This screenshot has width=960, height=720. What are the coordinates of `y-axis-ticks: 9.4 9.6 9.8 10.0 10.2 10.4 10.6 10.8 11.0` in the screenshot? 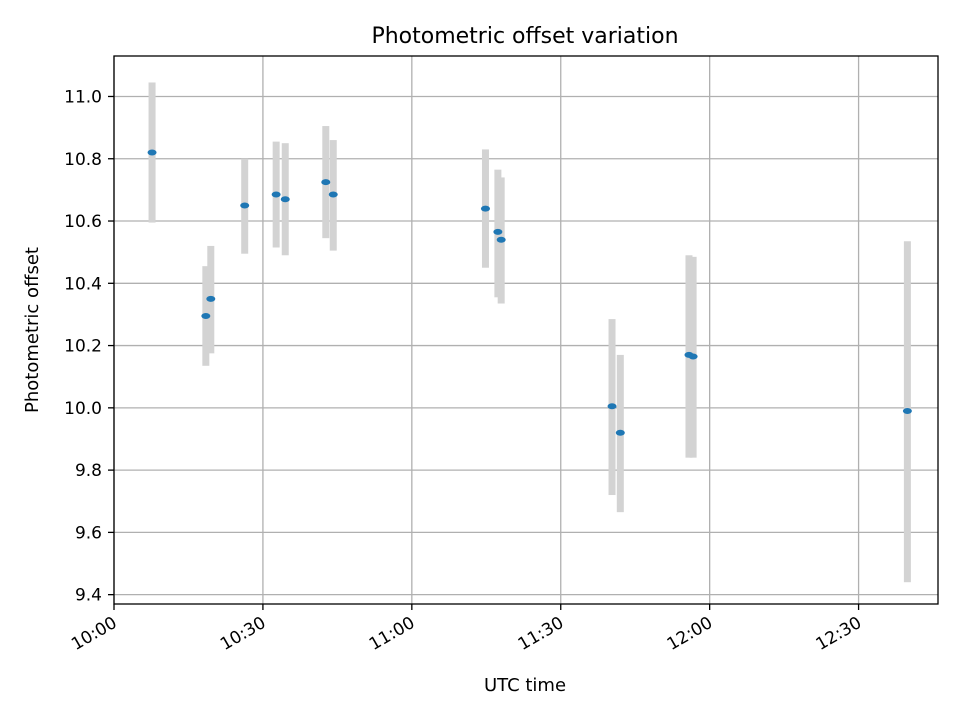 It's located at (89, 346).